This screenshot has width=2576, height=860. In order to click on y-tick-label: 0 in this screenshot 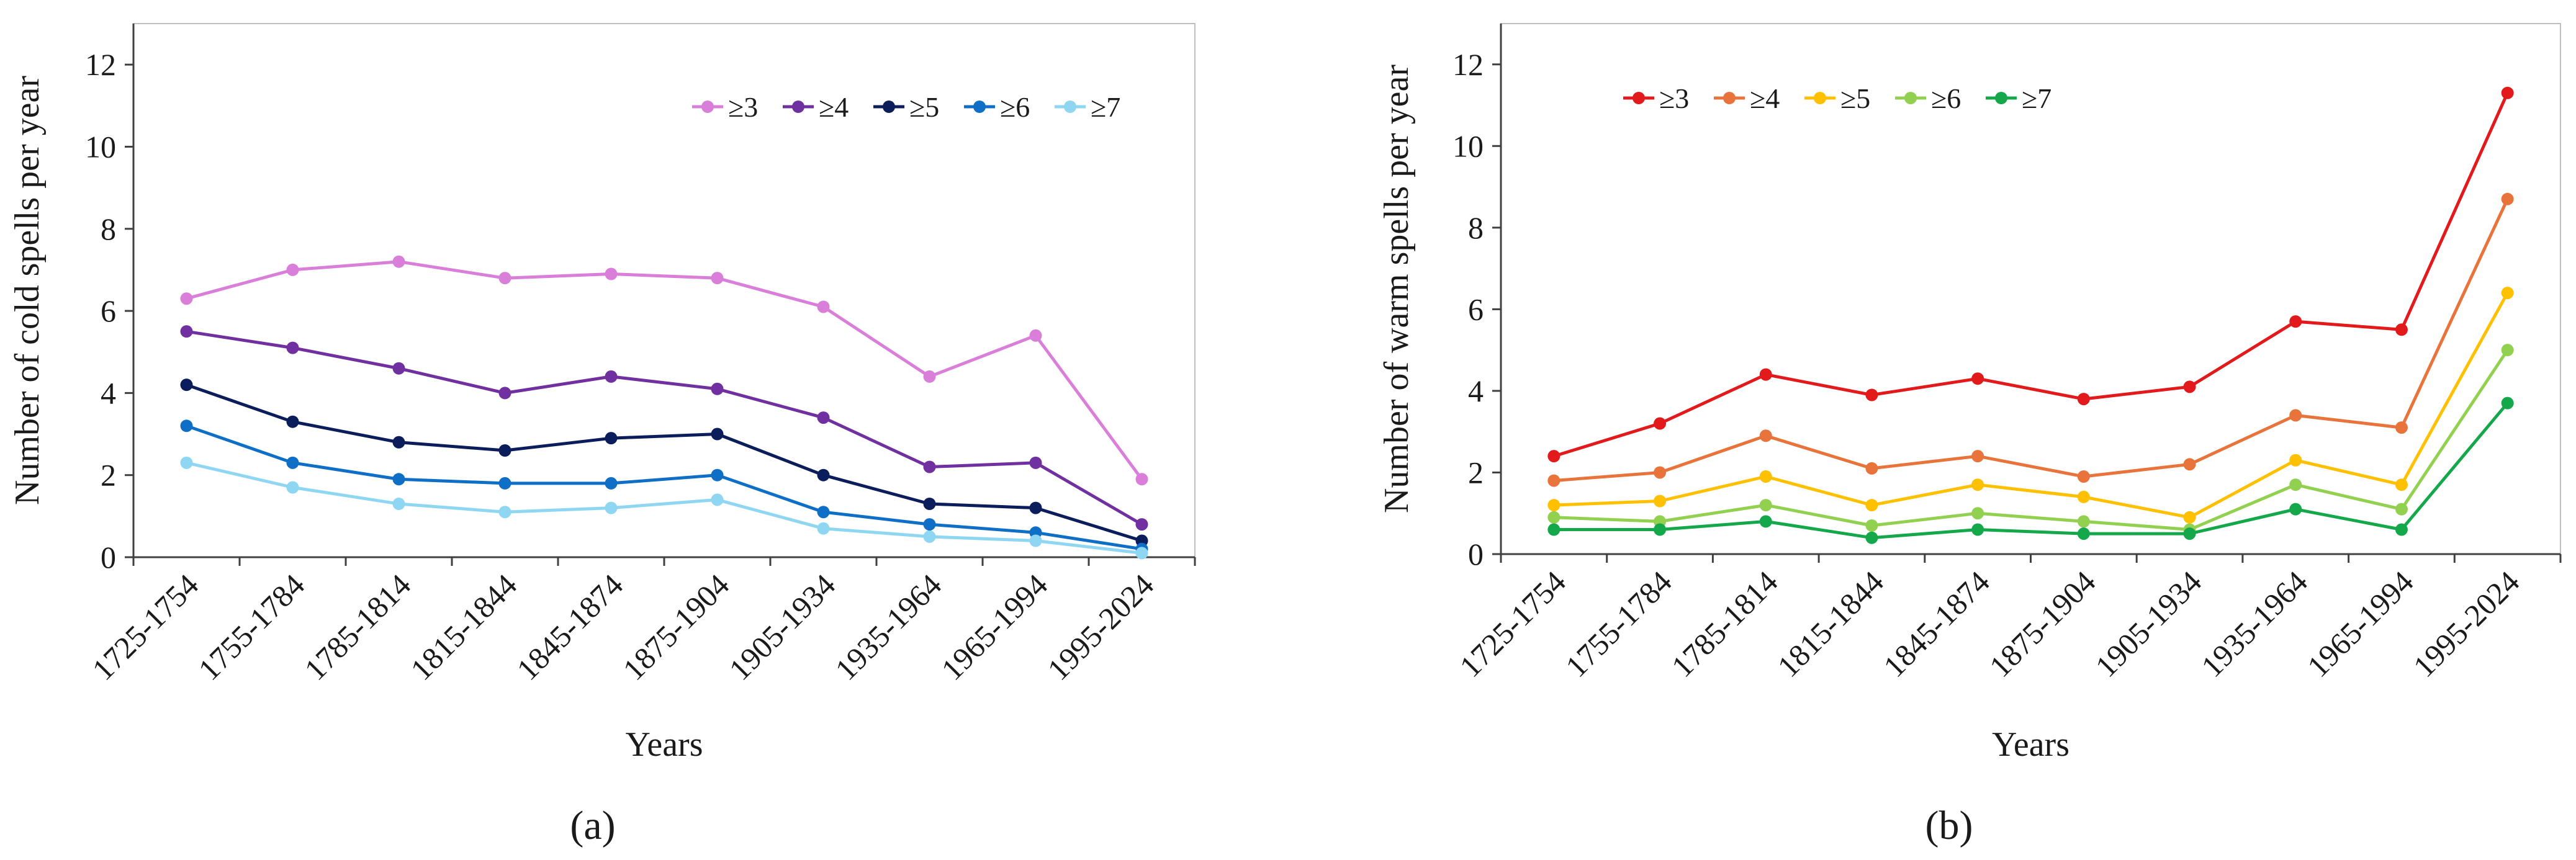, I will do `click(1476, 554)`.